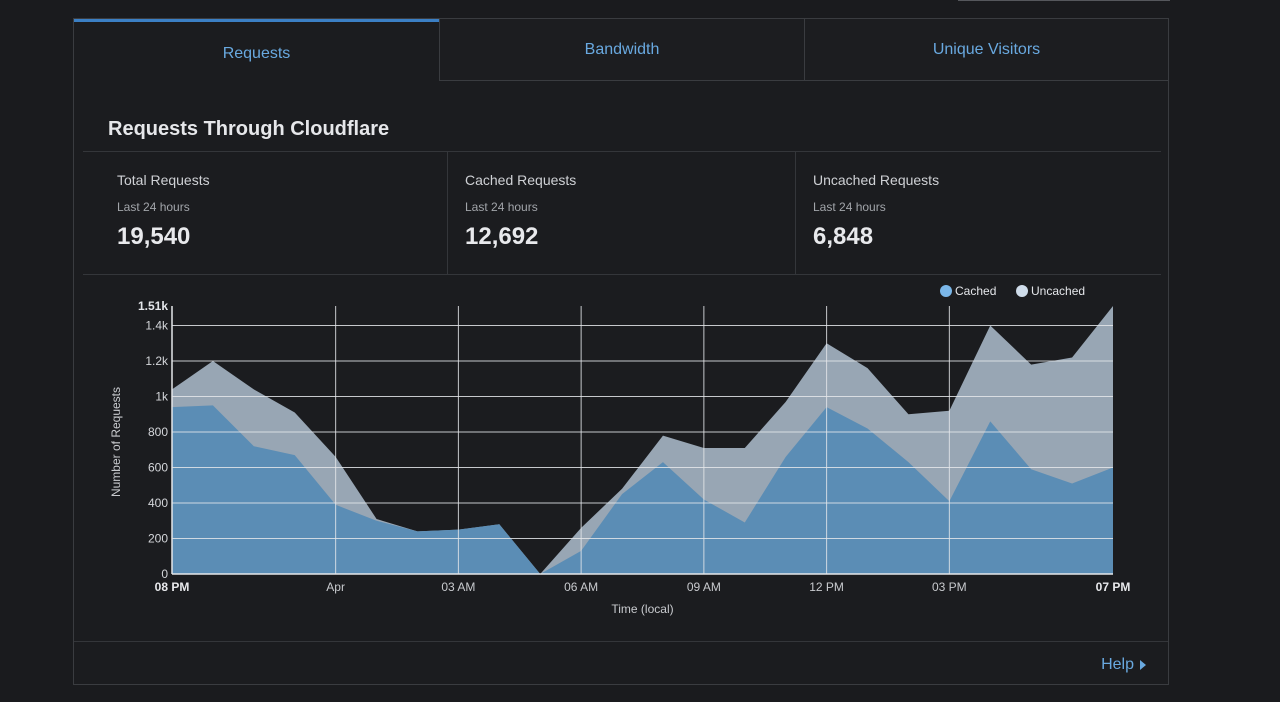  Describe the element at coordinates (642, 609) in the screenshot. I see `x-axis-title: Time (local)` at that location.